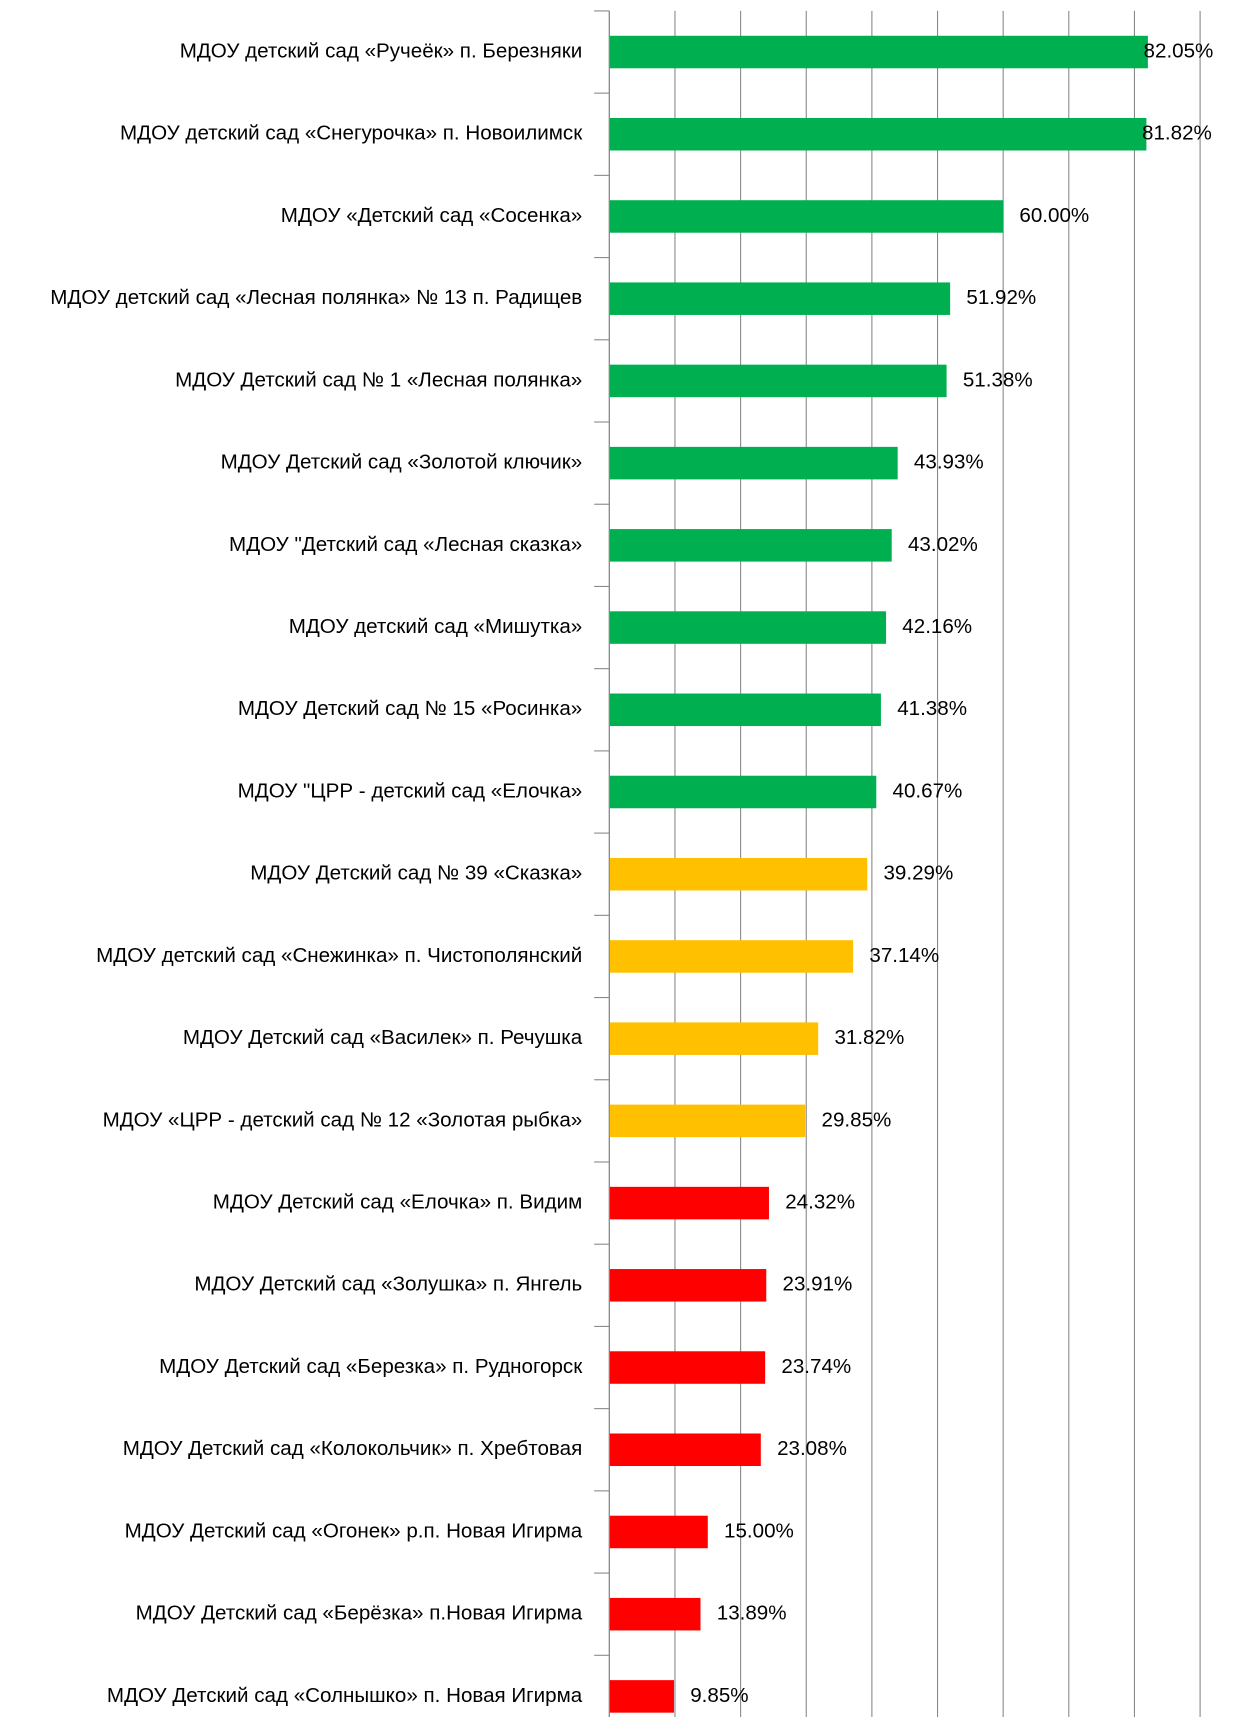 Image resolution: width=1236 pixels, height=1717 pixels. Describe the element at coordinates (397, 1202) in the screenshot. I see `category-label: МДОУ Детский сад «Елочка» п. Видим` at that location.